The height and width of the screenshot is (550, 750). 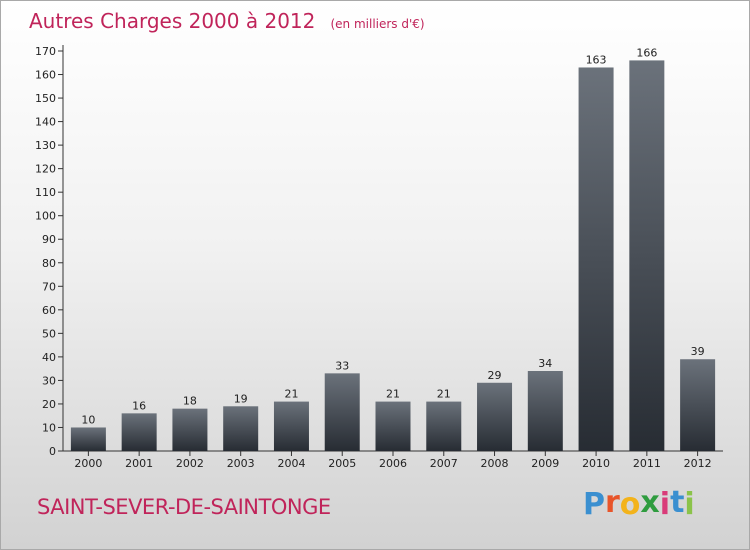 What do you see at coordinates (190, 401) in the screenshot?
I see `data-label: 18` at bounding box center [190, 401].